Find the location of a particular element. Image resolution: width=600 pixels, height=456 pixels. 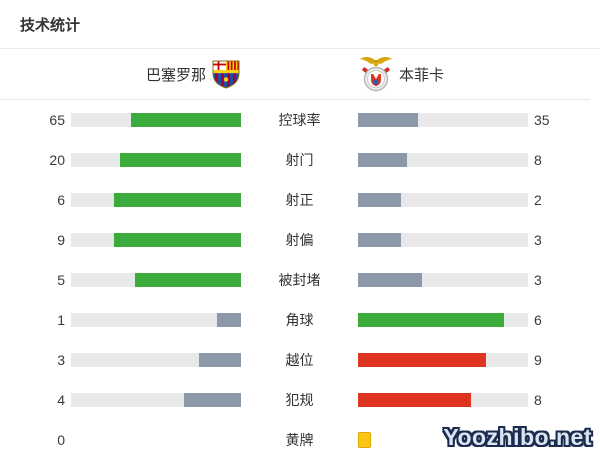

barcelona-crest-icon is located at coordinates (226, 74).